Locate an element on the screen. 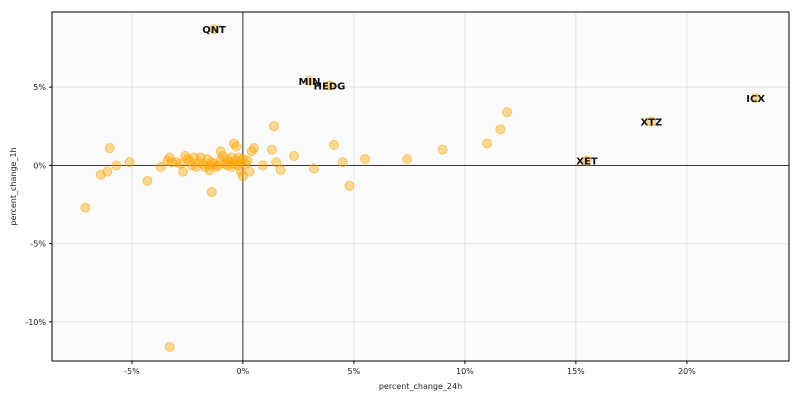 The height and width of the screenshot is (400, 800). y-tick-label: -10% is located at coordinates (35, 322).